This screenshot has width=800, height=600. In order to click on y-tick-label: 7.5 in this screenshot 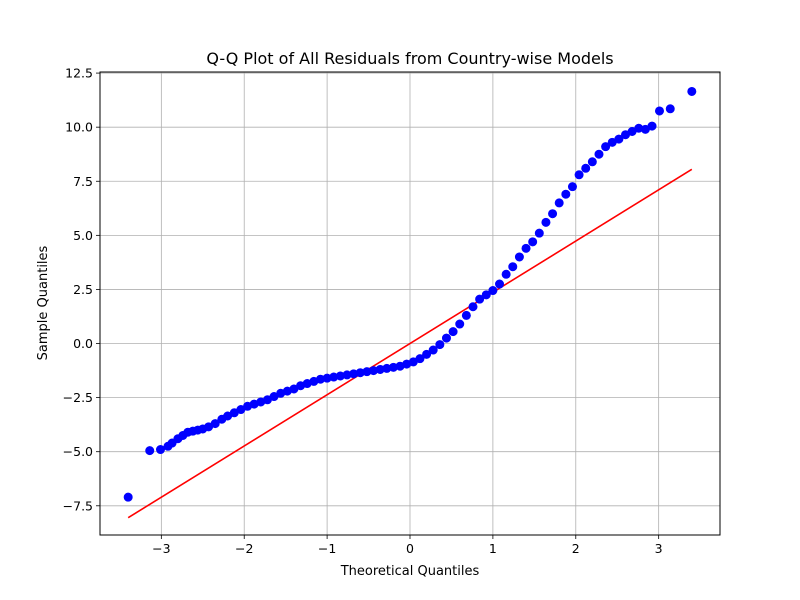, I will do `click(83, 181)`.